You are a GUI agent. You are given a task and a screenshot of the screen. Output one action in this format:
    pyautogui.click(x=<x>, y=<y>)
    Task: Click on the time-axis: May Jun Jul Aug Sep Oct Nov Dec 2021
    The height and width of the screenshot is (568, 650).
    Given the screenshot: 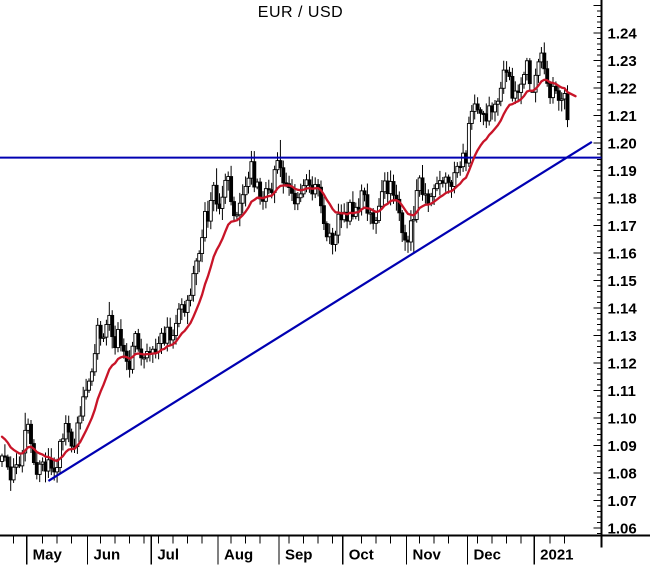 What is the action you would take?
    pyautogui.click(x=325, y=549)
    